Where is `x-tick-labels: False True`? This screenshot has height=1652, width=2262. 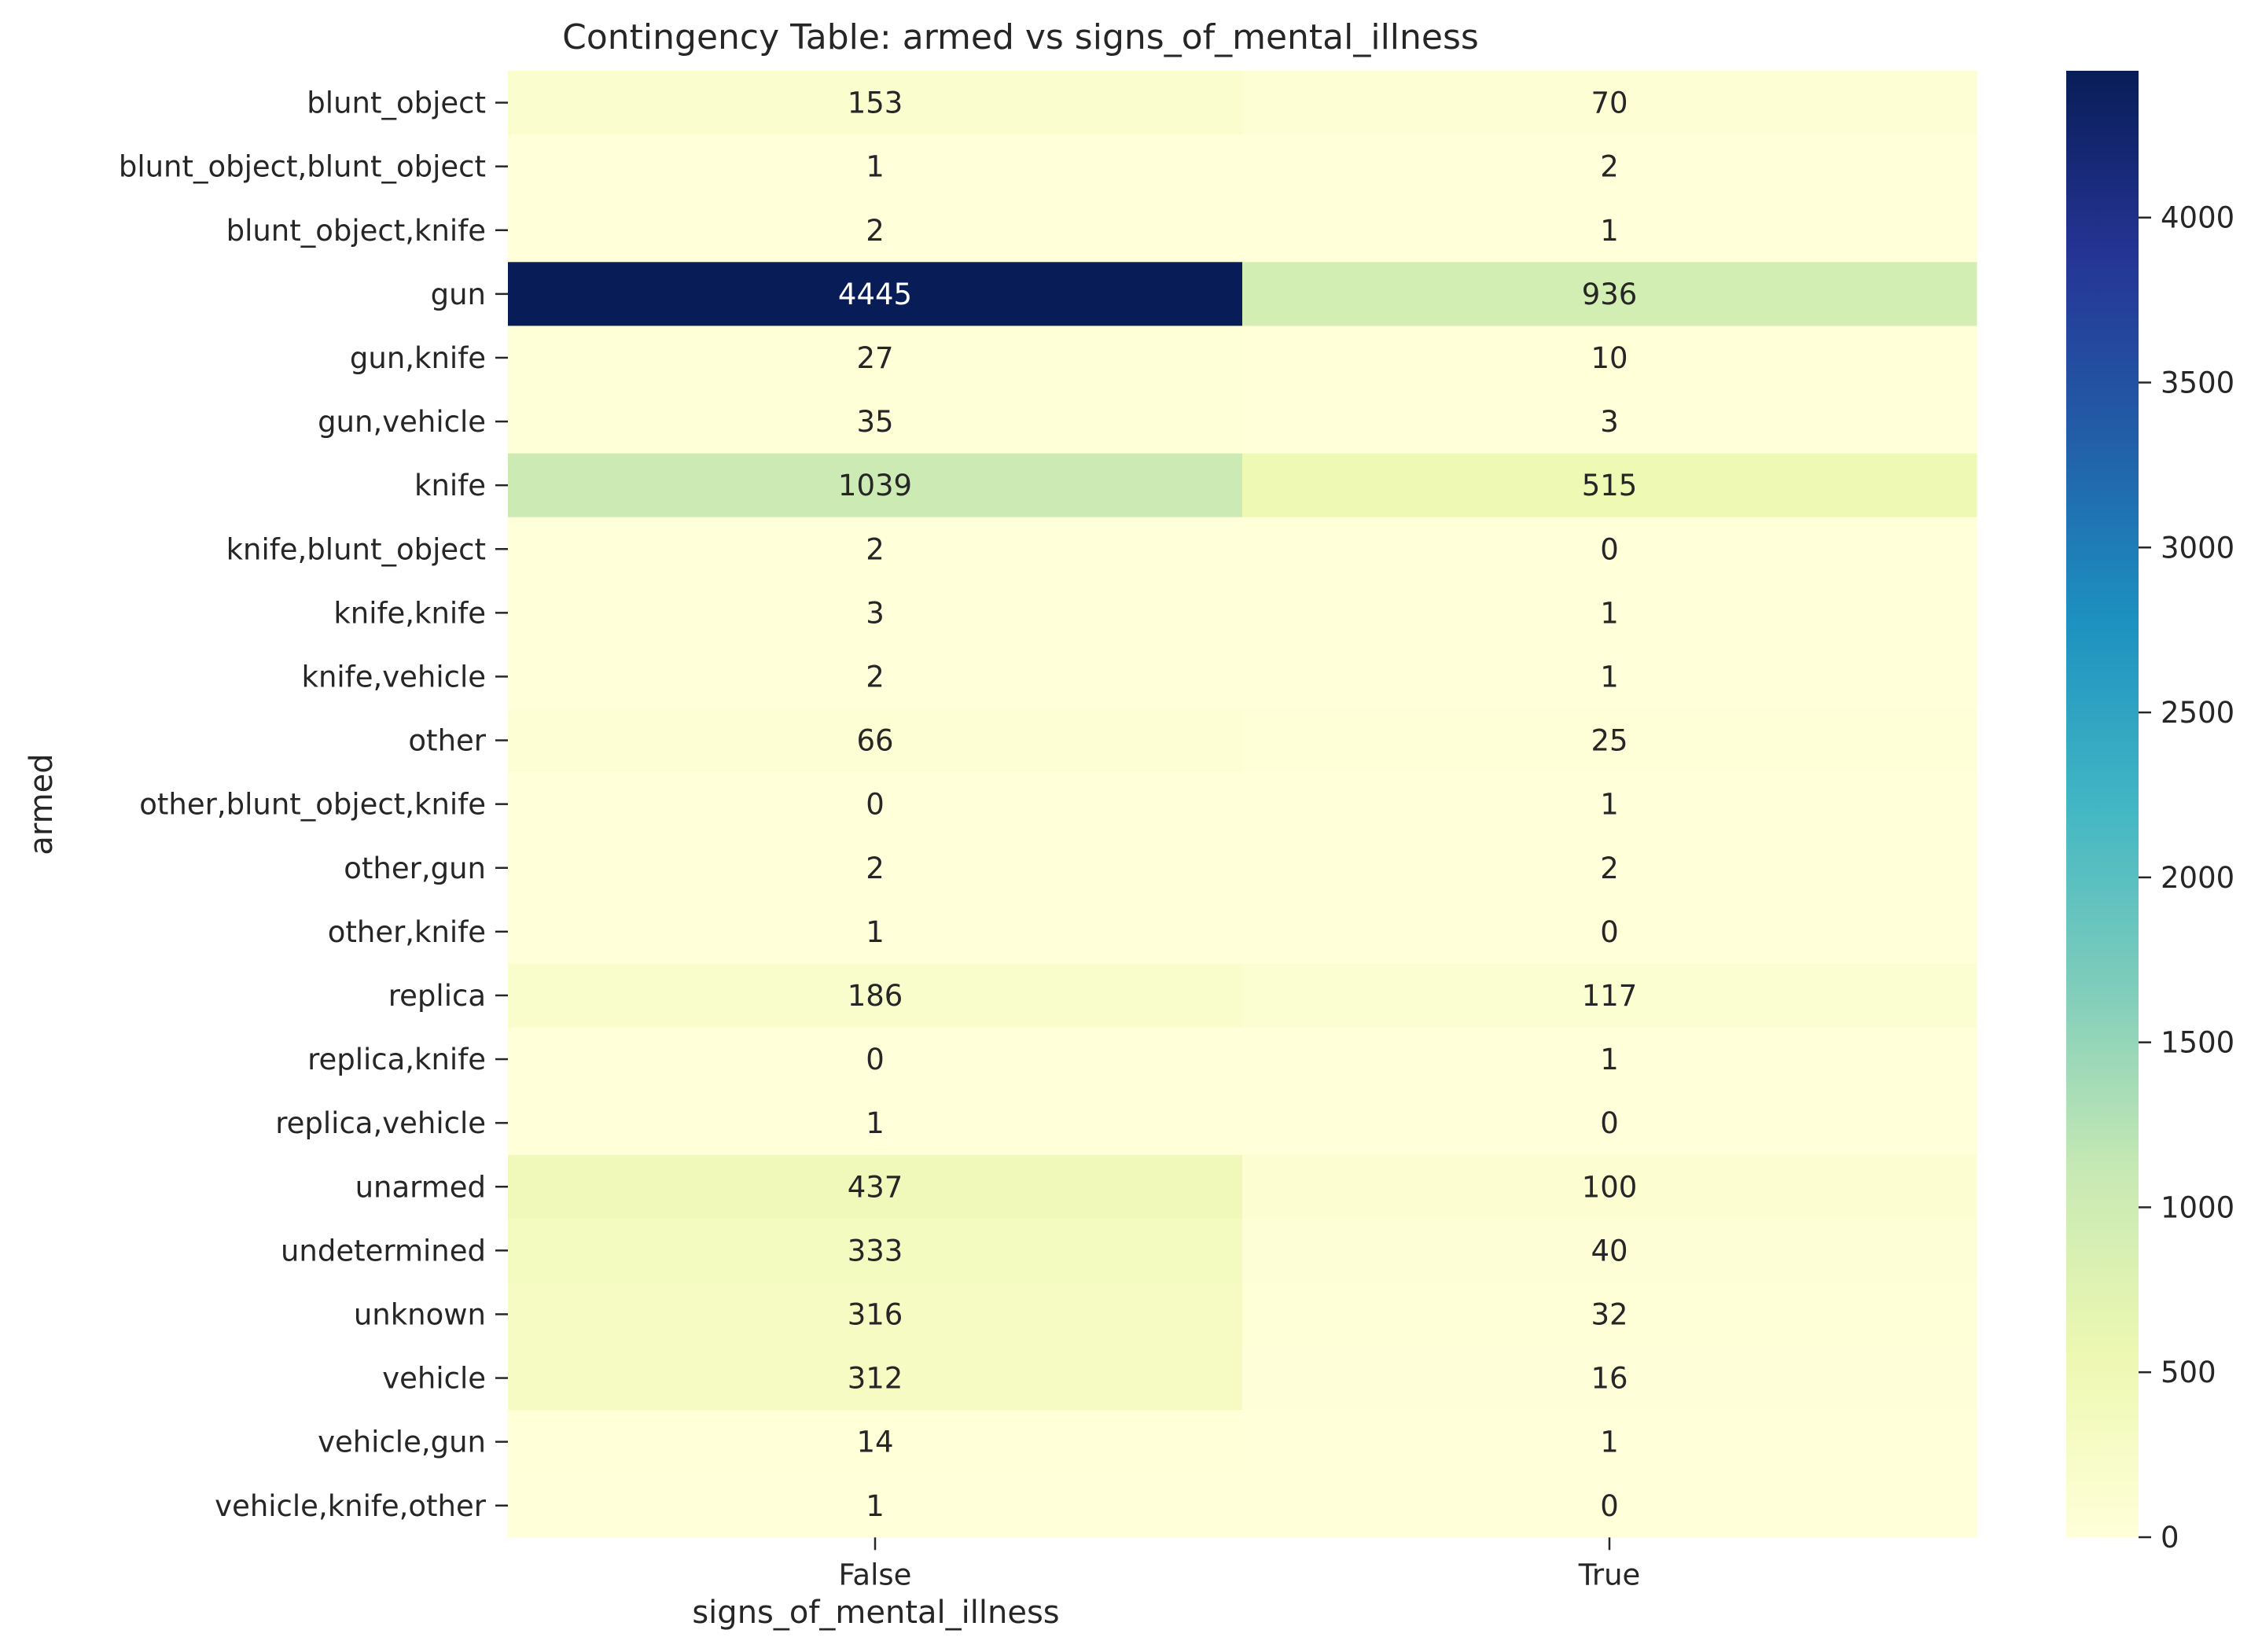 x-tick-labels: False True is located at coordinates (1240, 1564).